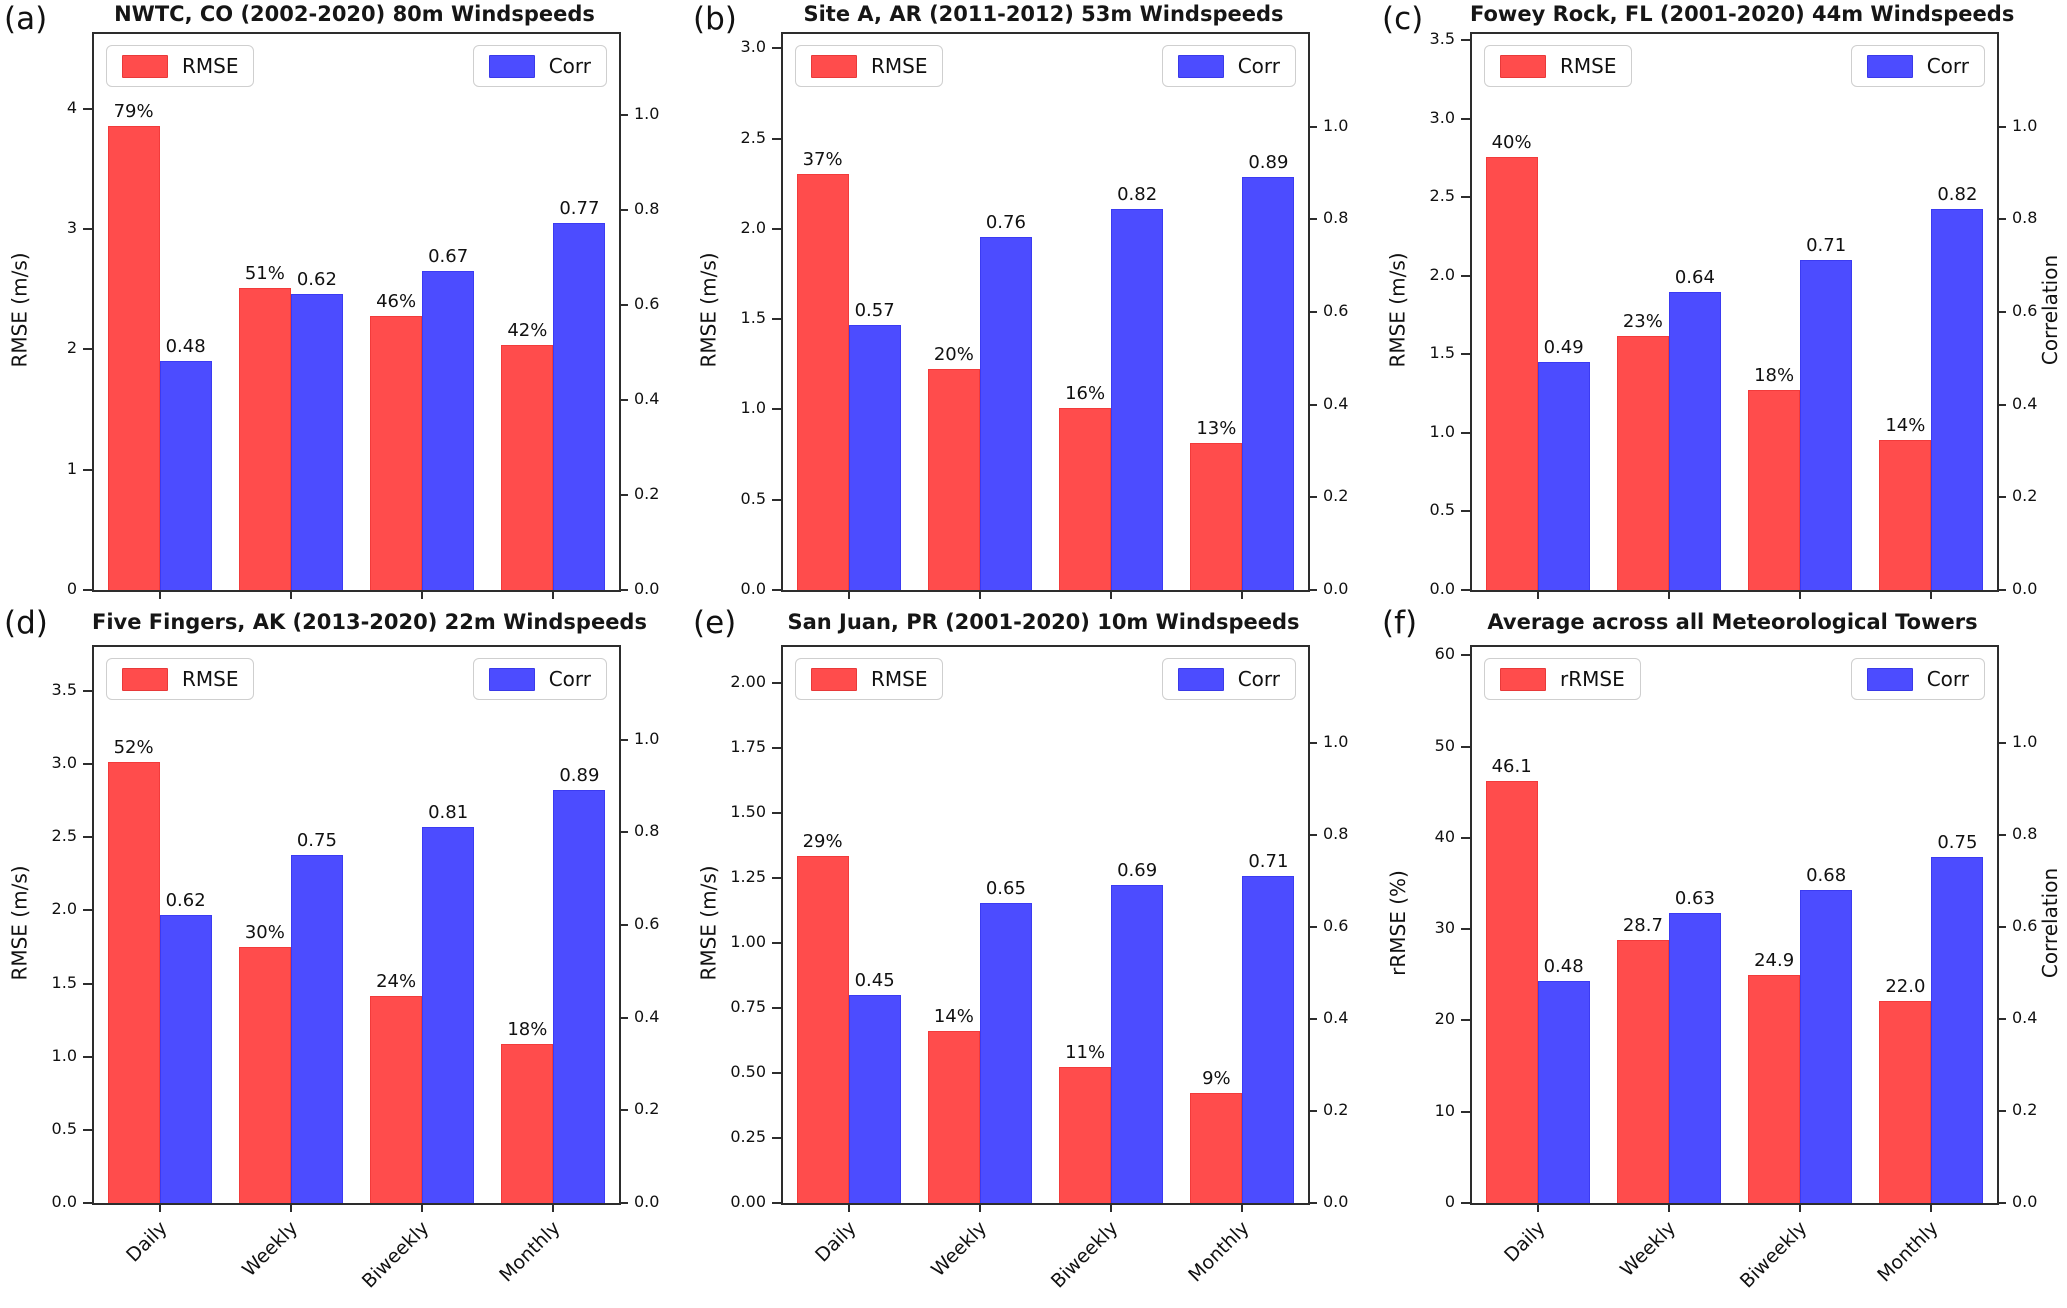 This screenshot has width=2067, height=1308. What do you see at coordinates (1085, 1052) in the screenshot?
I see `rmse-bar-value-label: 11%` at bounding box center [1085, 1052].